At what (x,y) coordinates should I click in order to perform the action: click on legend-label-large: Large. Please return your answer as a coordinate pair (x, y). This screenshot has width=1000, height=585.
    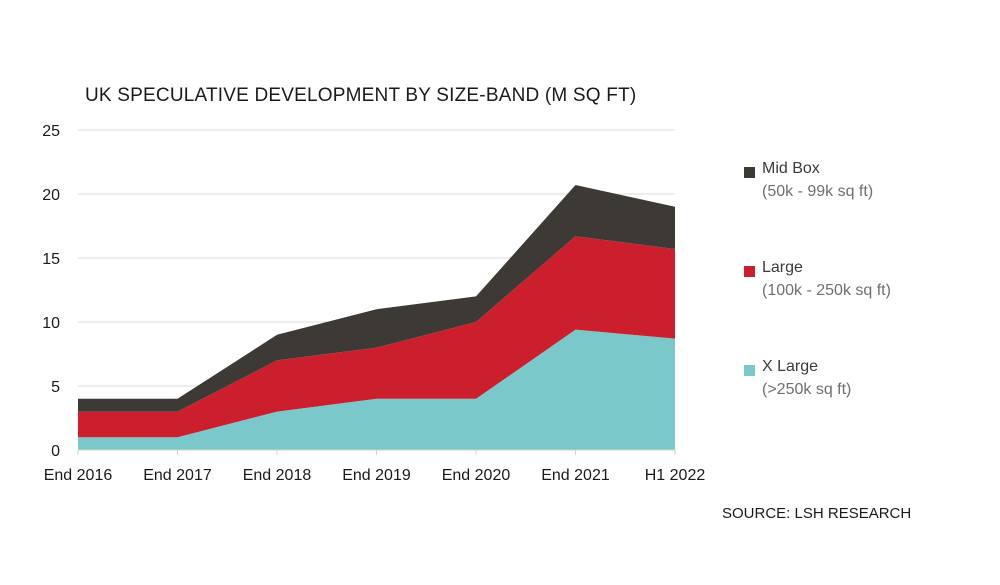
    Looking at the image, I should click on (782, 267).